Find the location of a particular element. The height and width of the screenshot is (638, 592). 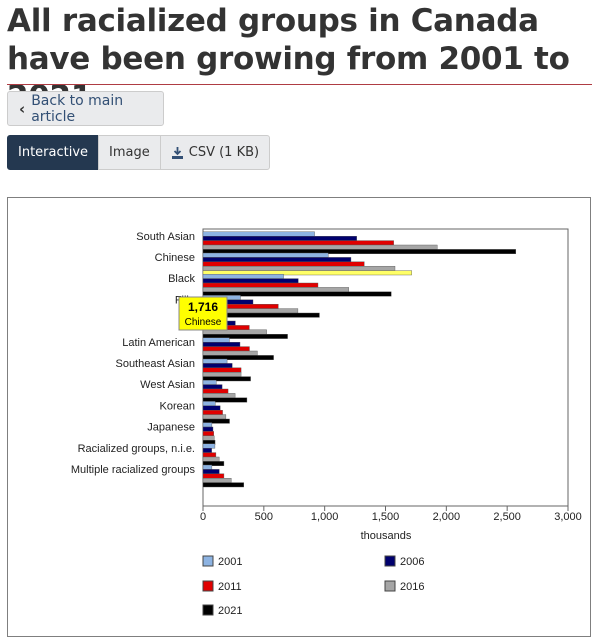

x-axis-label: thousands is located at coordinates (386, 536).